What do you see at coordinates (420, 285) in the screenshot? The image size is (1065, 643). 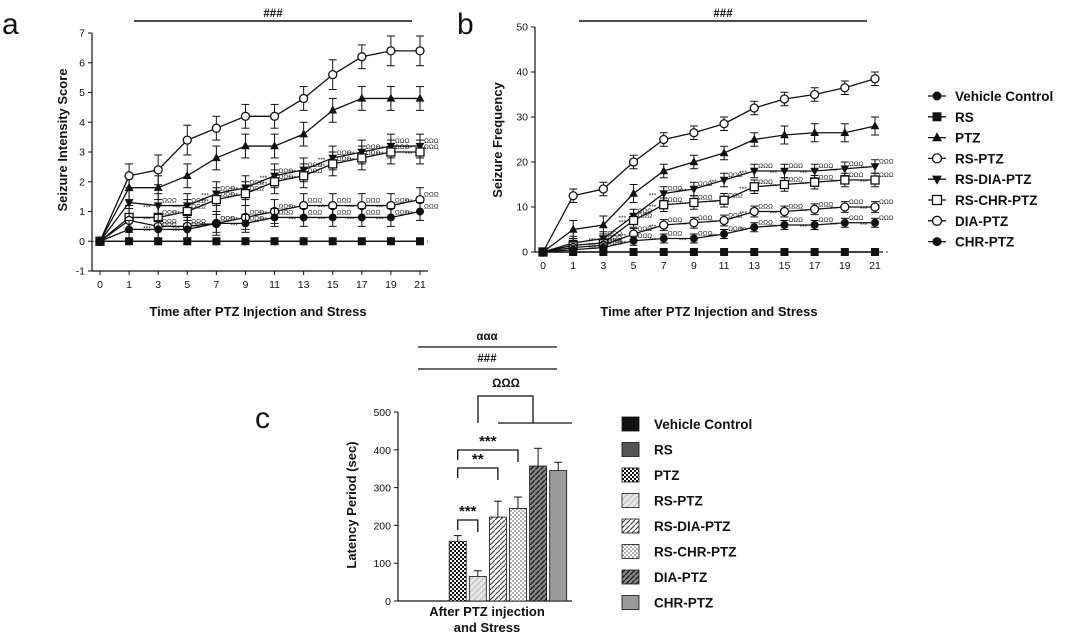 I see `x-tick-label-a: 21` at bounding box center [420, 285].